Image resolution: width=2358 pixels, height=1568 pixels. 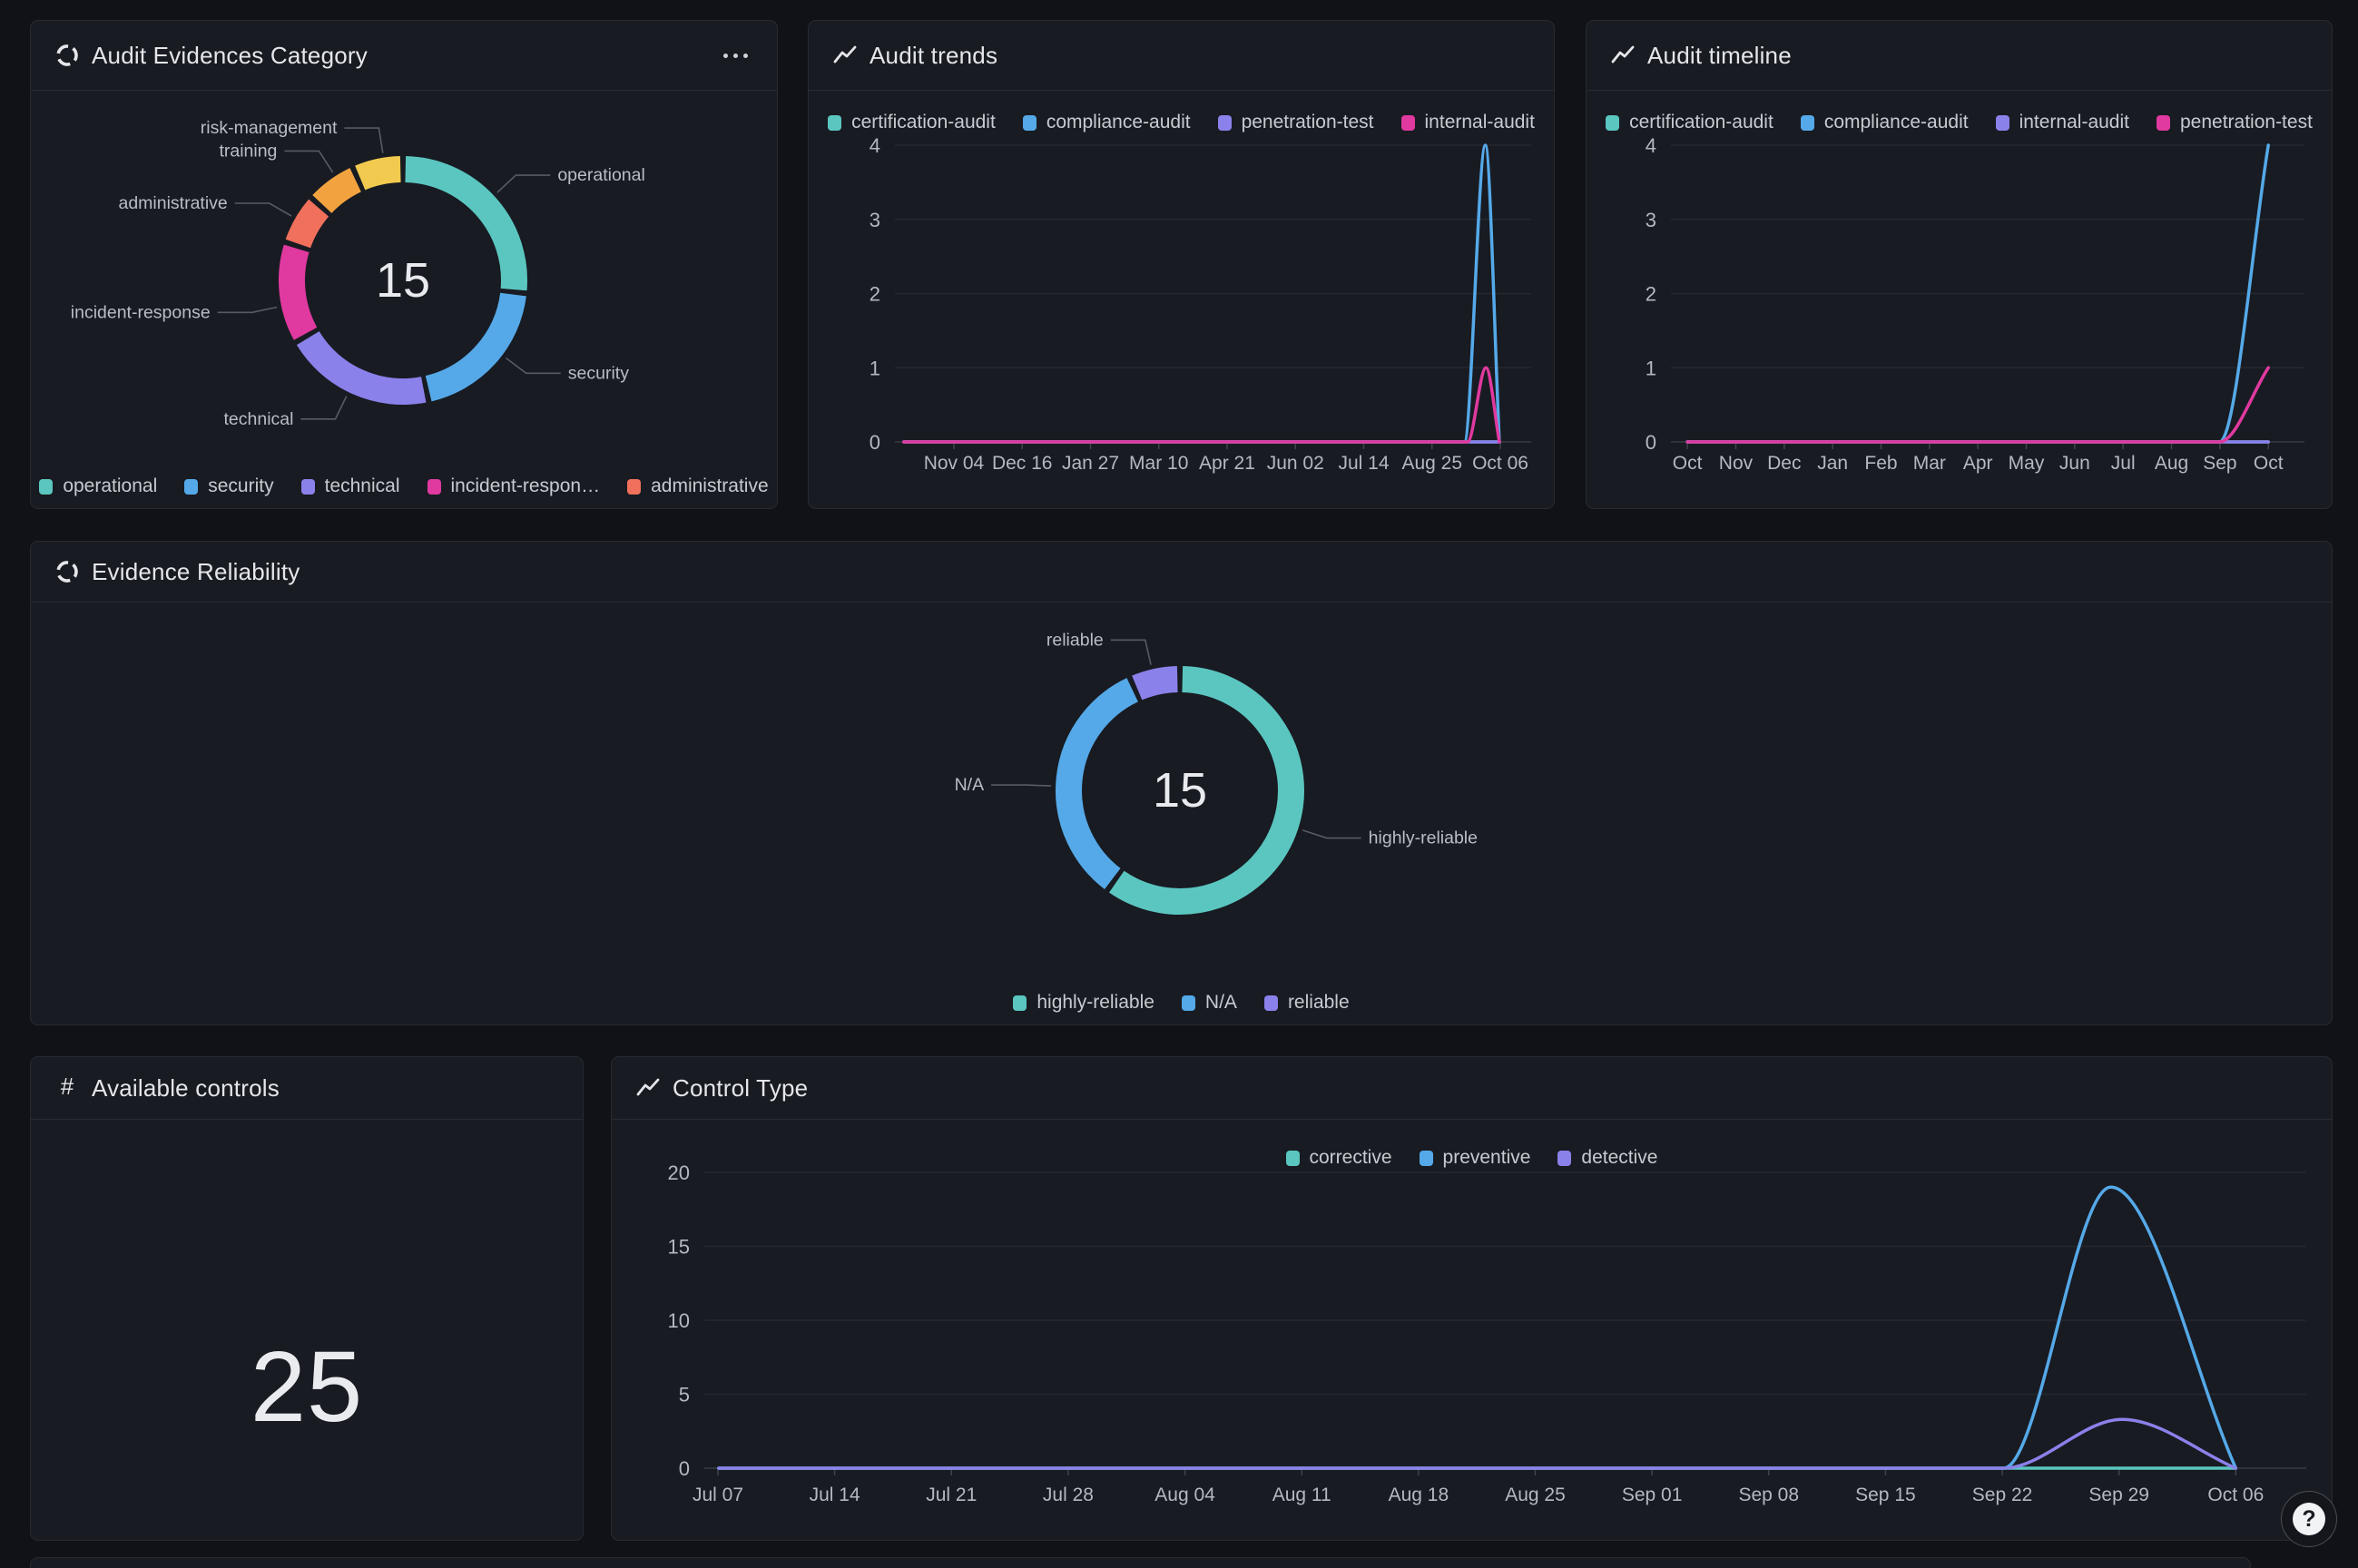 I want to click on donut-slice-administrative, so click(x=307, y=224).